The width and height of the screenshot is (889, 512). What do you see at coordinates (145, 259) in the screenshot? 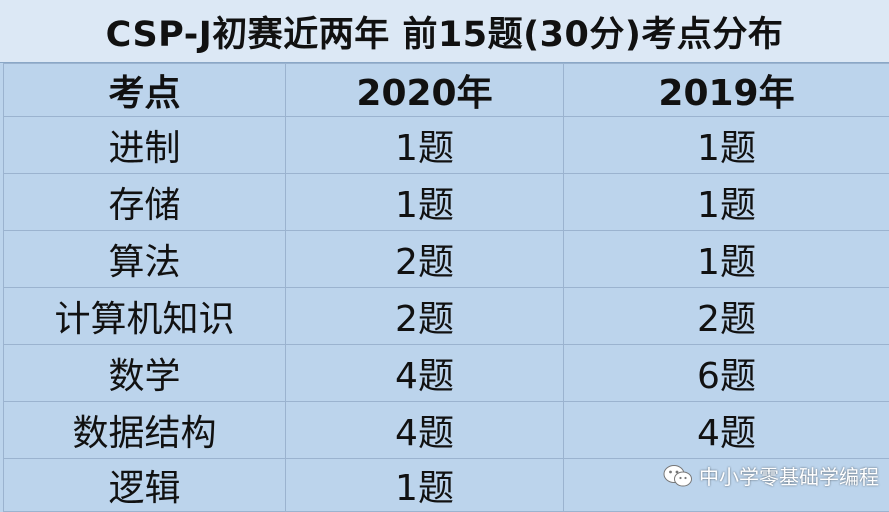
I see `topic-cell: 算法` at bounding box center [145, 259].